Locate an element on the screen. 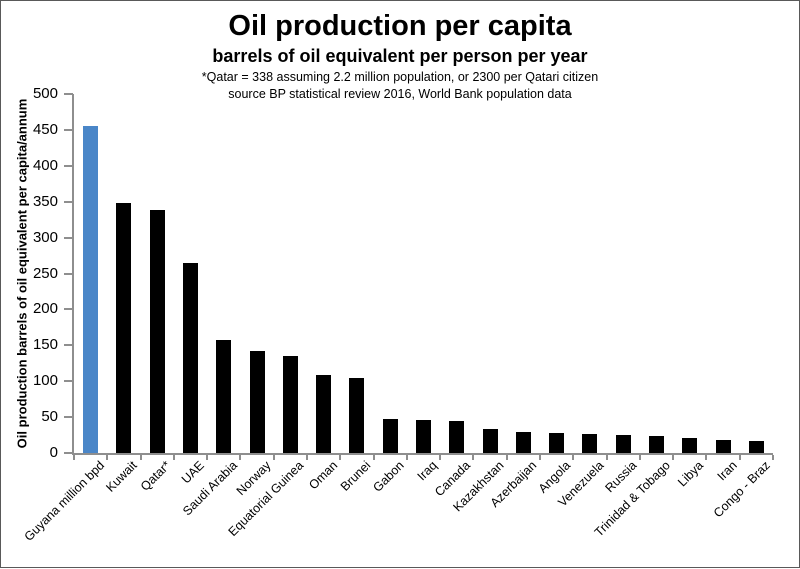 The height and width of the screenshot is (569, 800). x-axis-tick-label: Brunei is located at coordinates (355, 476).